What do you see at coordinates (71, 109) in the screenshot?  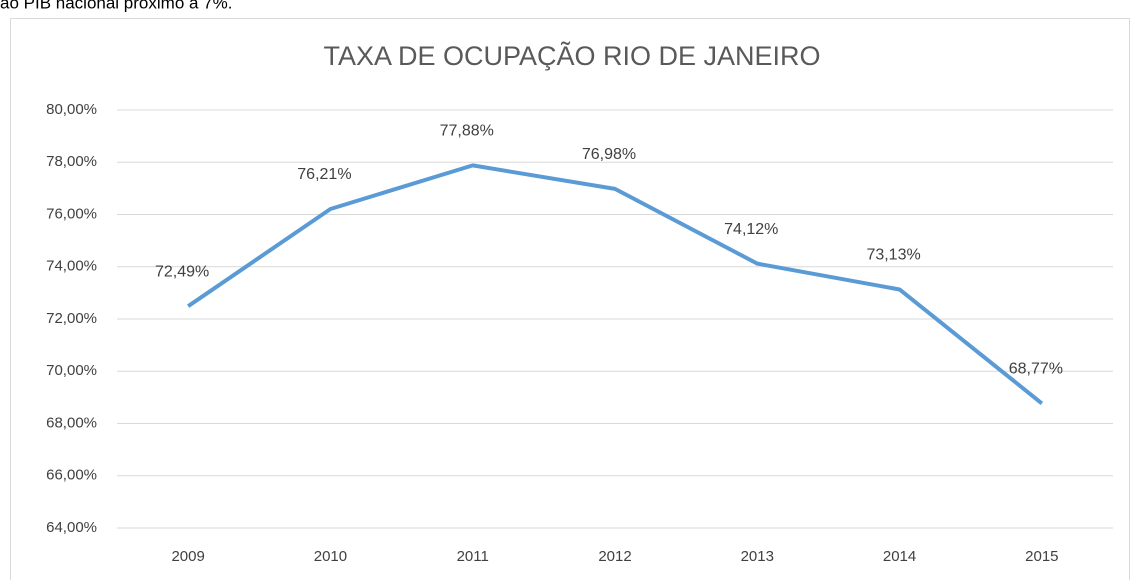 I see `y-tick-label: 80,00%` at bounding box center [71, 109].